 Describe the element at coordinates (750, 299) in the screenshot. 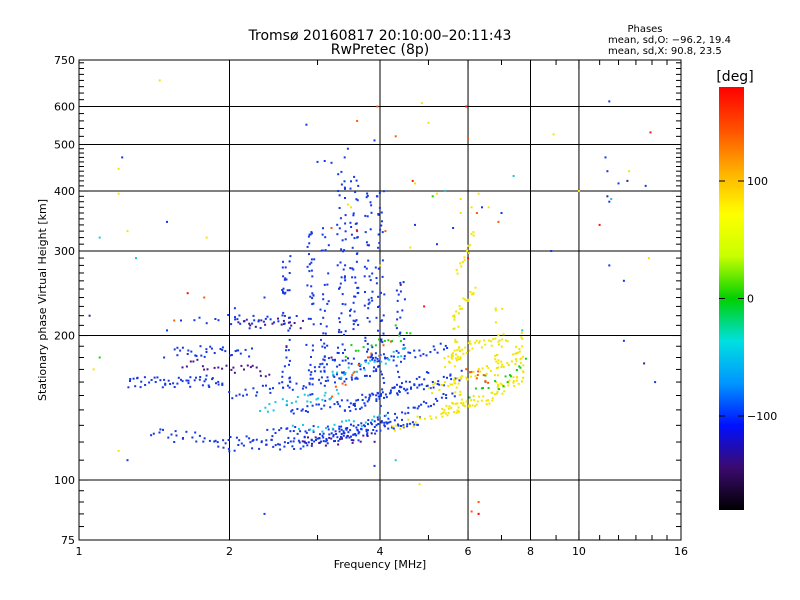

I see `colorbar-tick-label: 0` at that location.